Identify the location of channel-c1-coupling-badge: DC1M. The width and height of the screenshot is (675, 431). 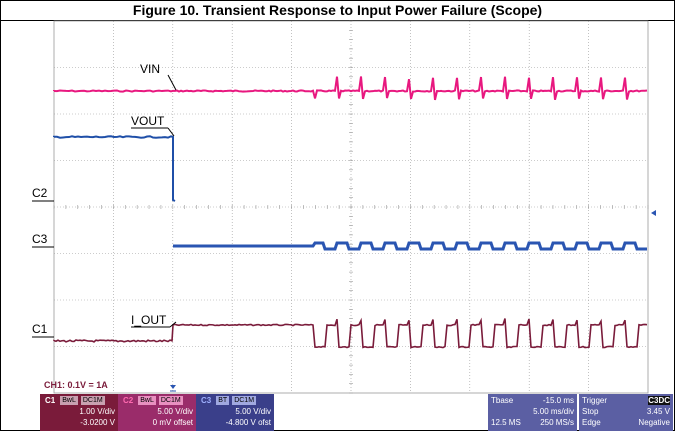
(92, 400).